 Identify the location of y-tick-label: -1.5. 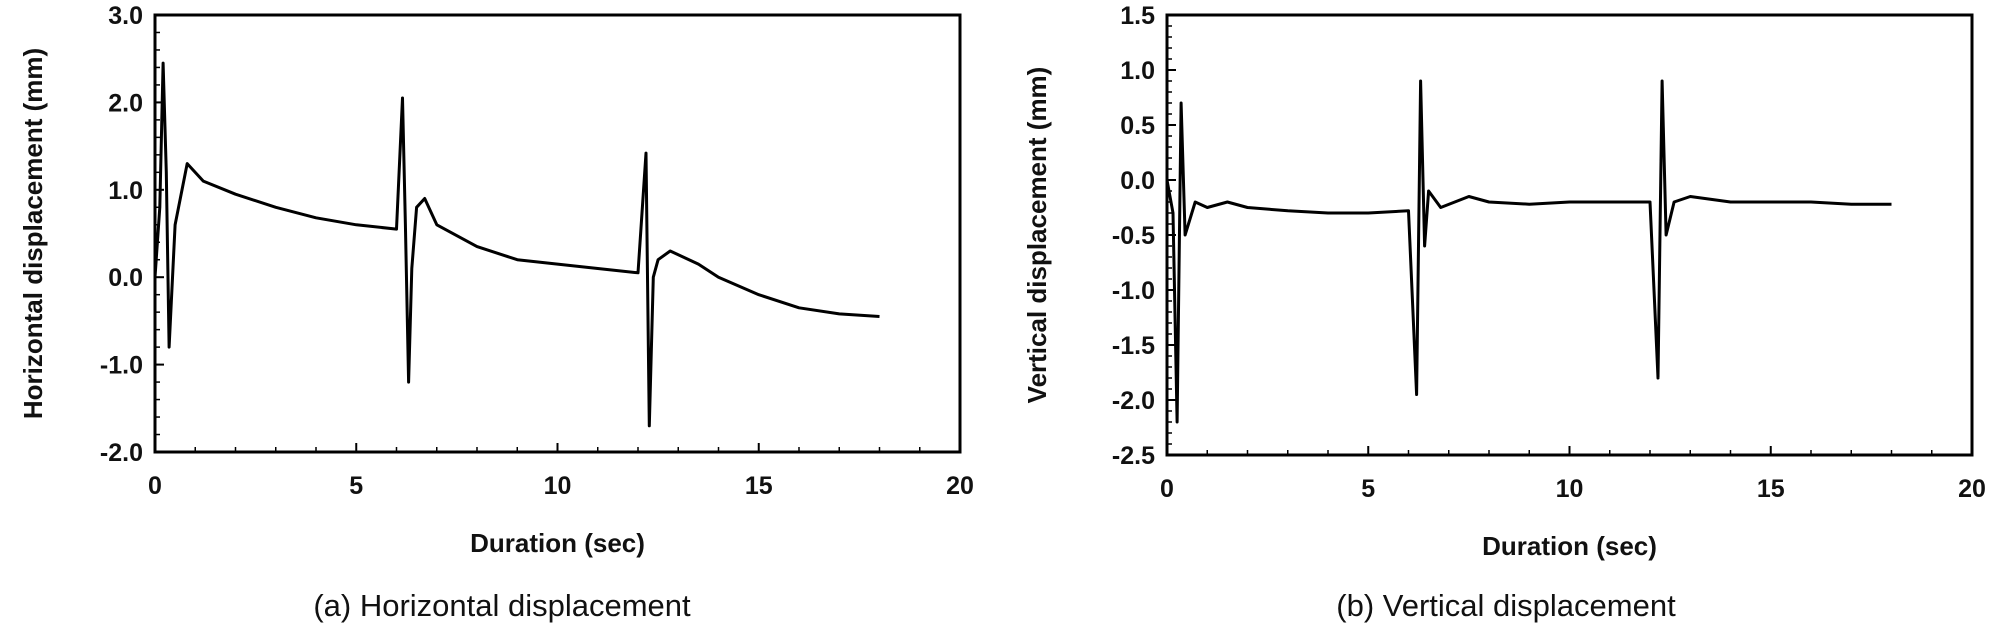
(1133, 346).